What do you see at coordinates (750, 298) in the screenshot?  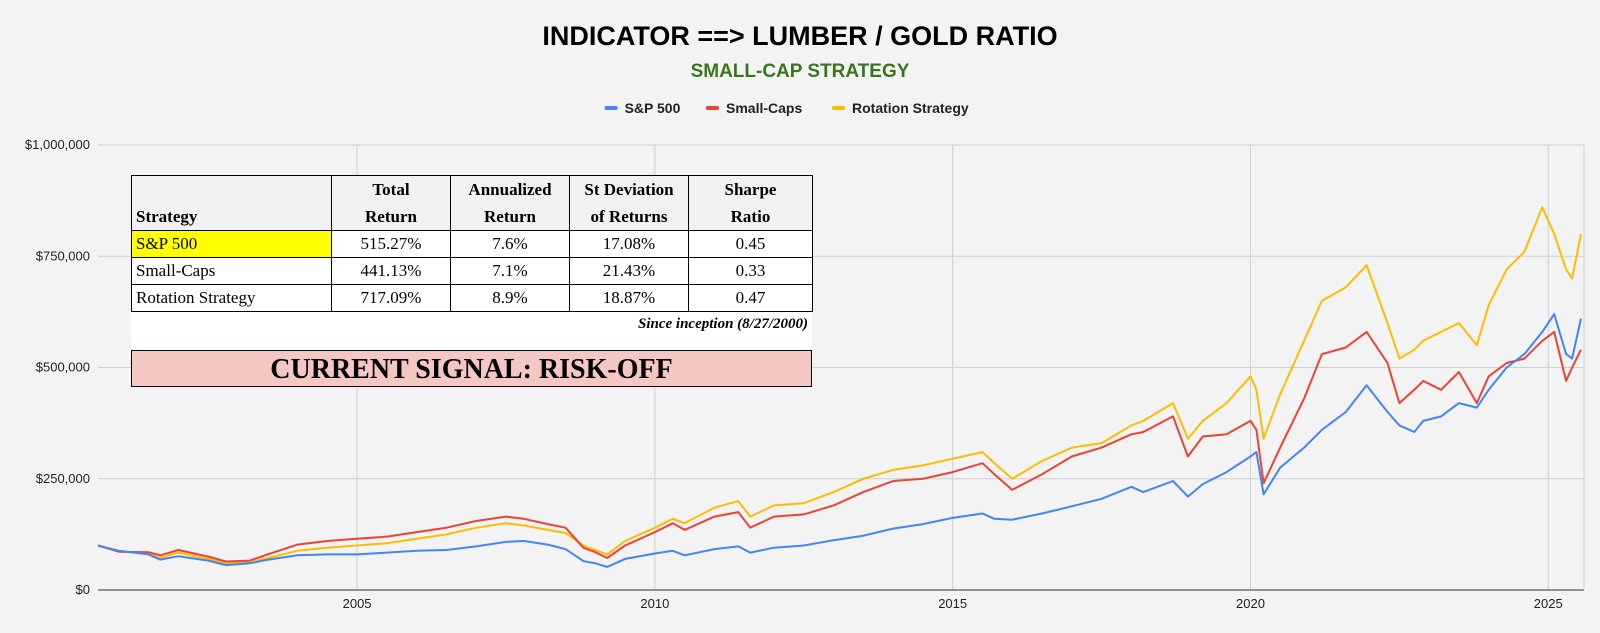 I see `row-sharpe-ratio: 0.47` at bounding box center [750, 298].